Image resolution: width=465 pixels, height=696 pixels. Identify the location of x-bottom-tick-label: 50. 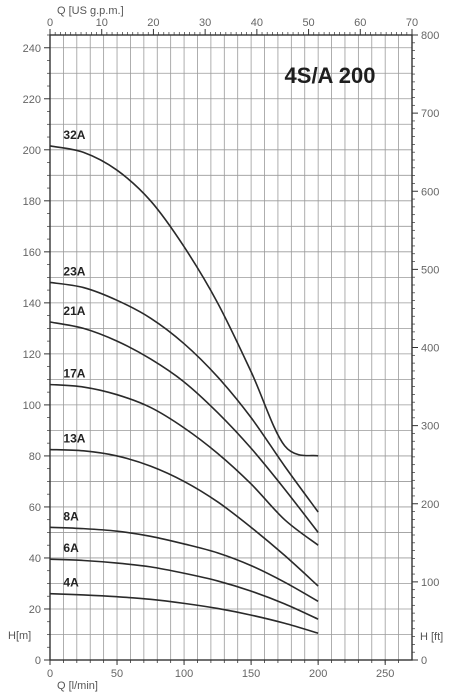
(117, 674).